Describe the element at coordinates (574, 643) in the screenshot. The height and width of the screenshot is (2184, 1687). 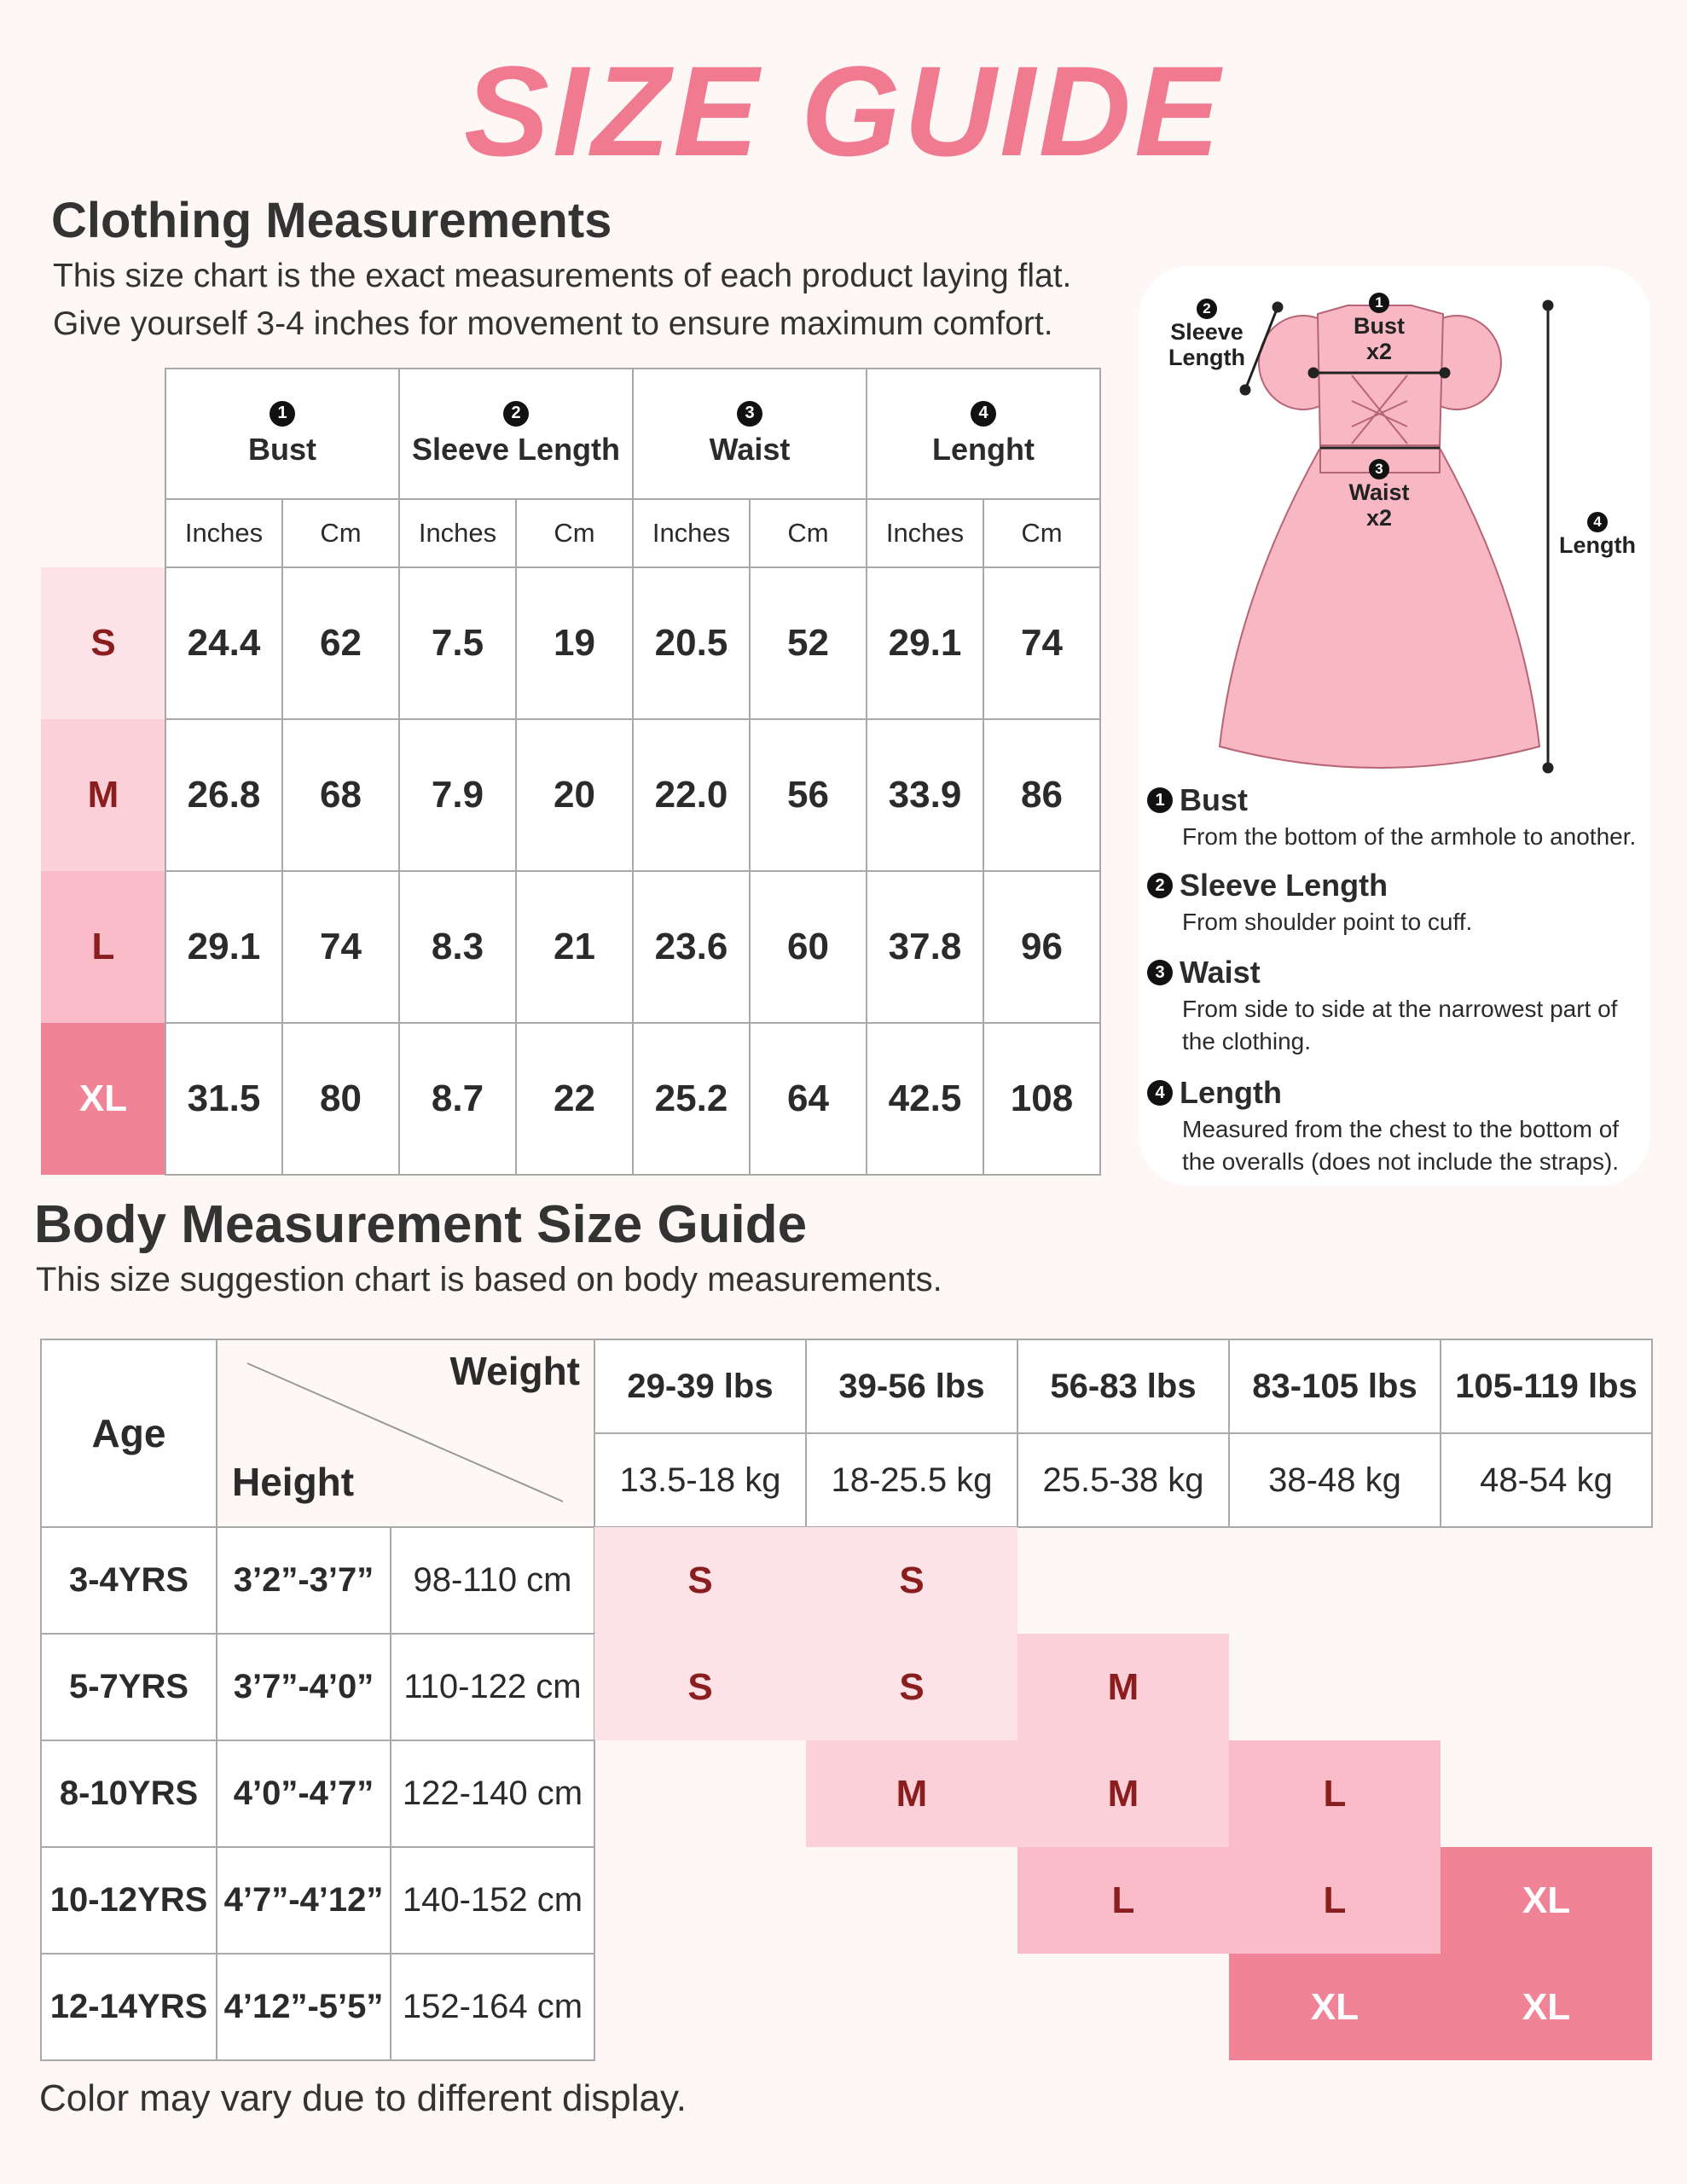
I see `measurement: 19` at that location.